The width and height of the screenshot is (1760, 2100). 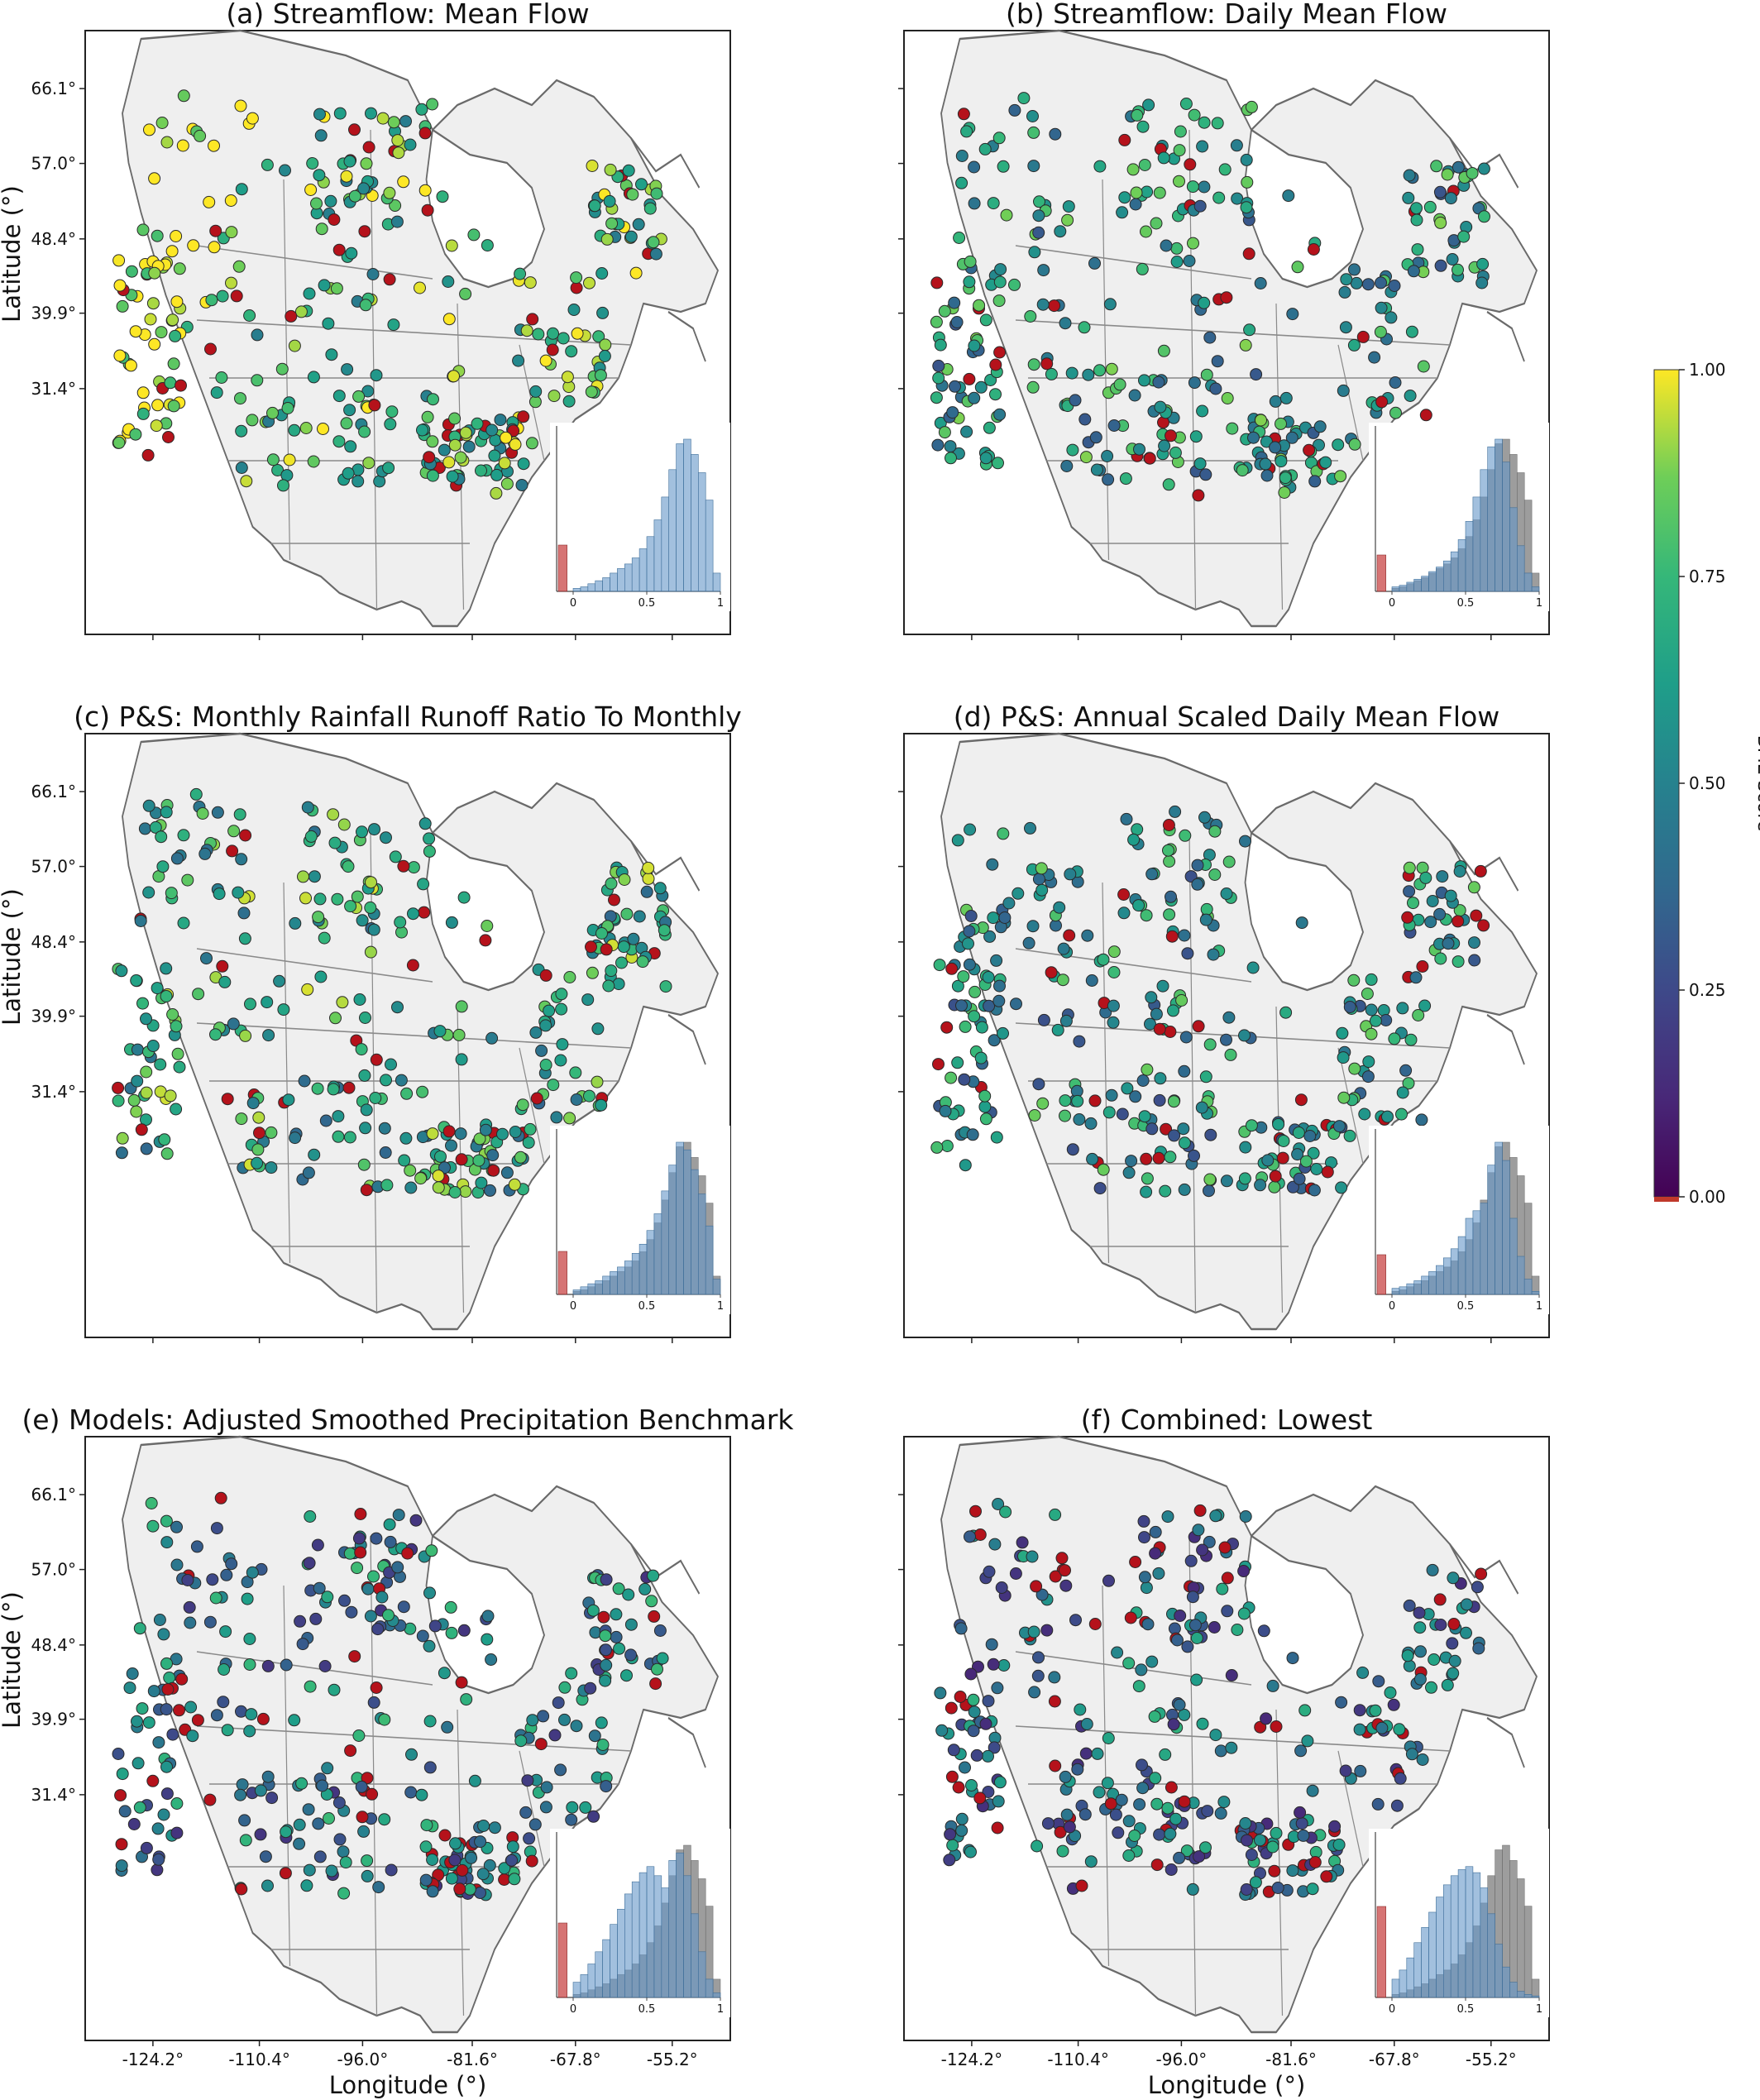 I want to click on hist-tick-label: 1, so click(x=720, y=1307).